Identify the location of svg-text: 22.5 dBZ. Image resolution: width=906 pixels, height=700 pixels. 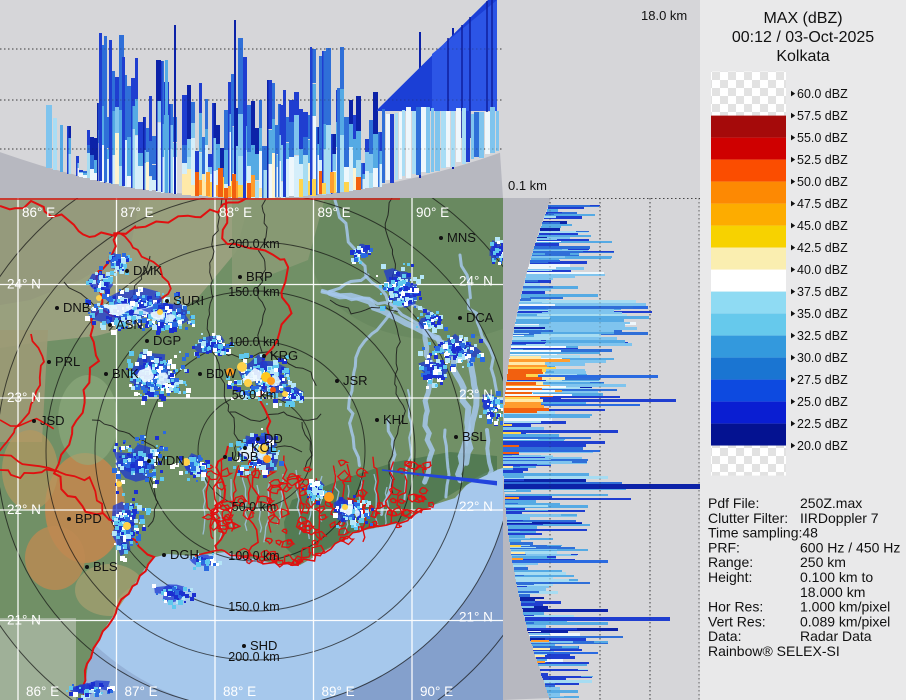
(822, 424).